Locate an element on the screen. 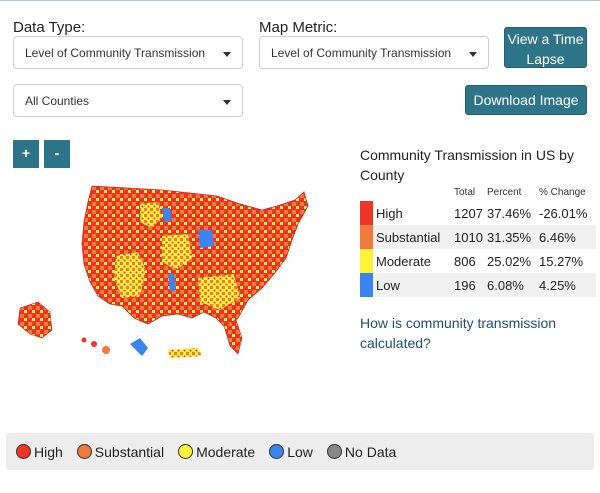  legend-label: Low is located at coordinates (300, 451).